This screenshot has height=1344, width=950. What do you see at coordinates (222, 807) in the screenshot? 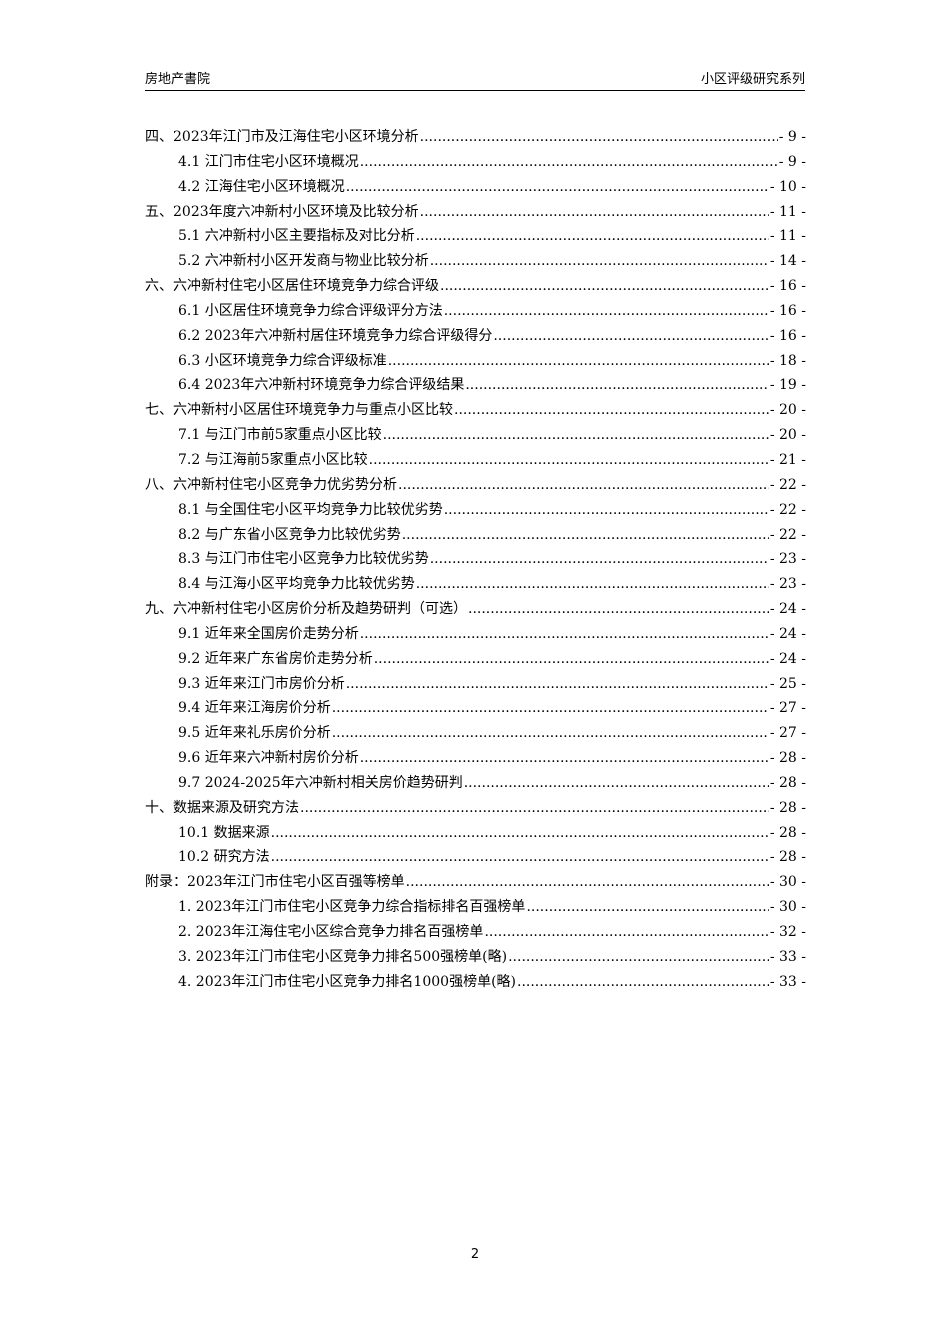
I see `toc-entry-title: 十、数据来源及研究方法` at bounding box center [222, 807].